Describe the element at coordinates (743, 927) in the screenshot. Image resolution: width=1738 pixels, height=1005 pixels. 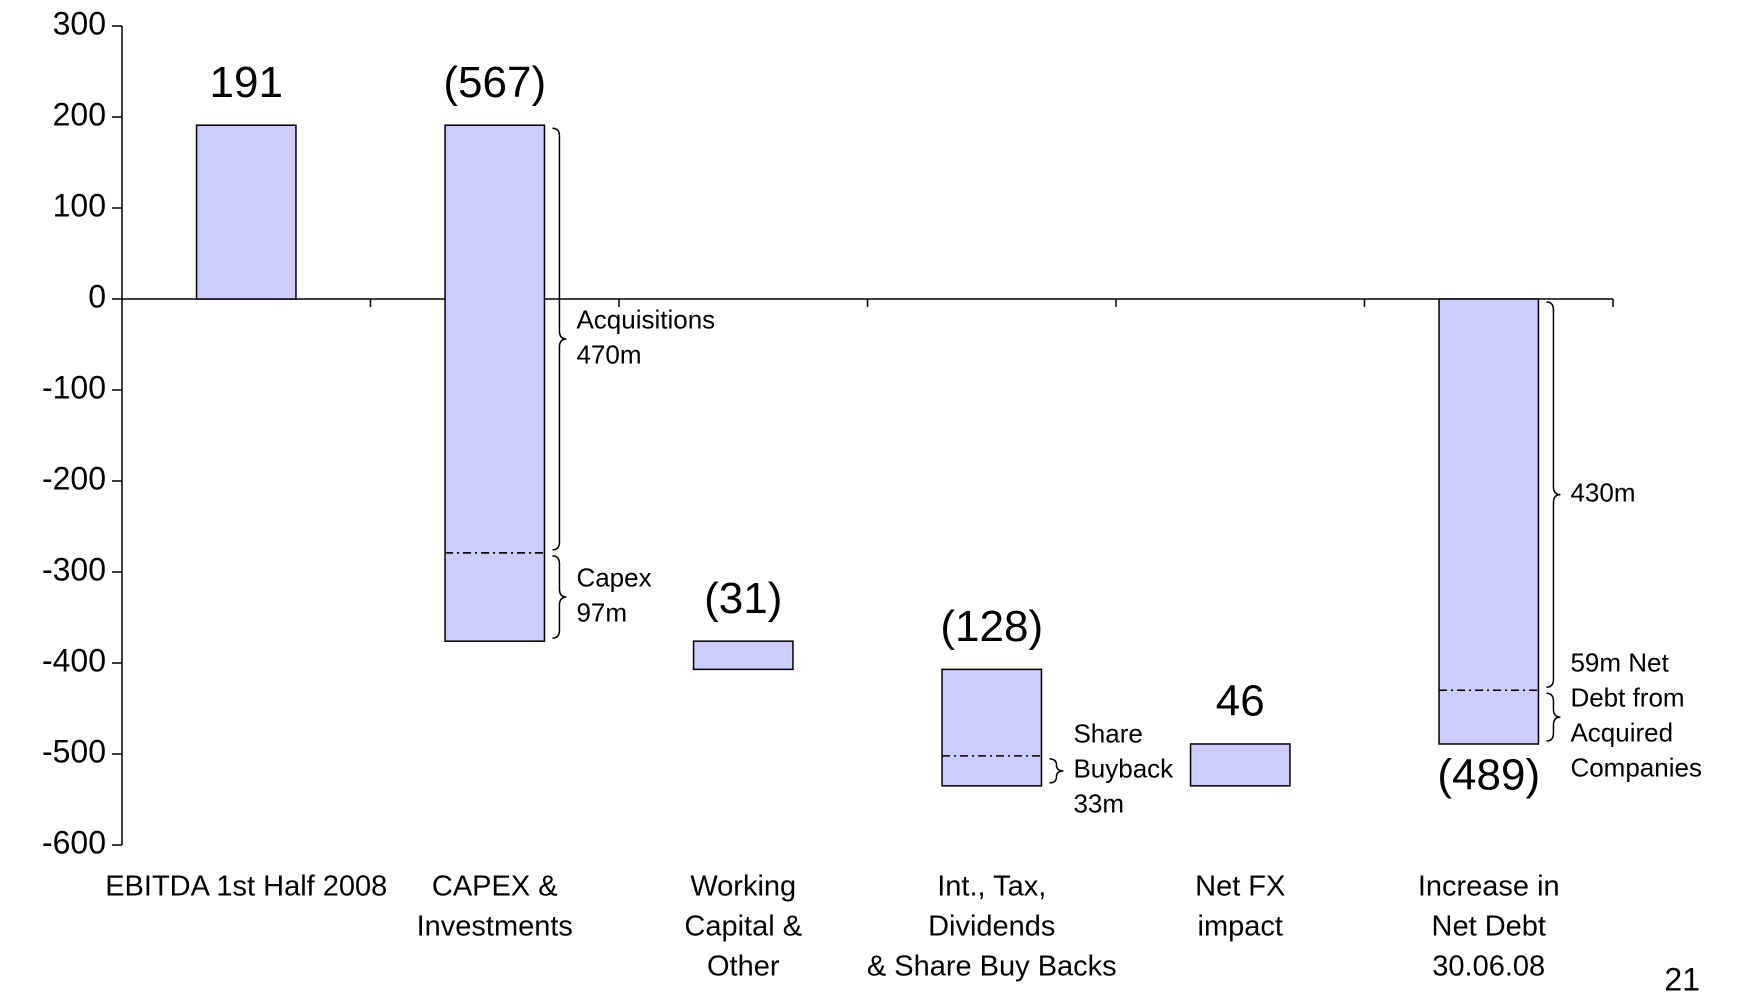
I see `x-tick-label: Capital &` at that location.